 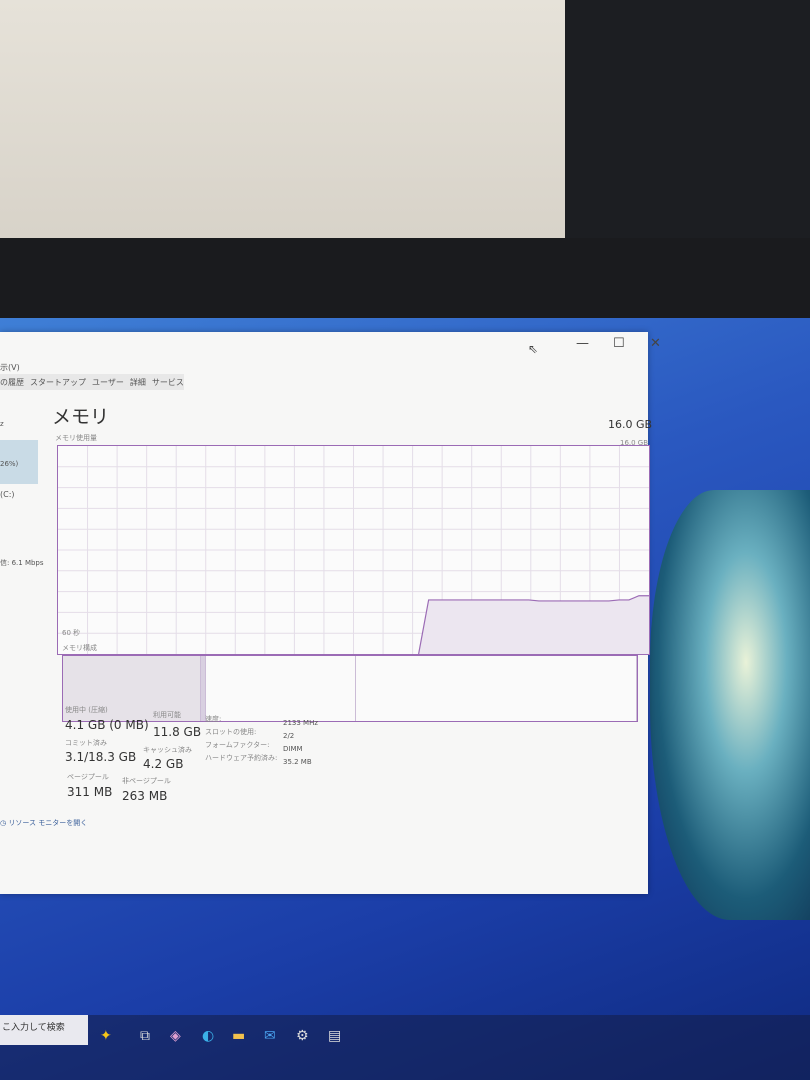 What do you see at coordinates (132, 688) in the screenshot?
I see `in-use-segment` at bounding box center [132, 688].